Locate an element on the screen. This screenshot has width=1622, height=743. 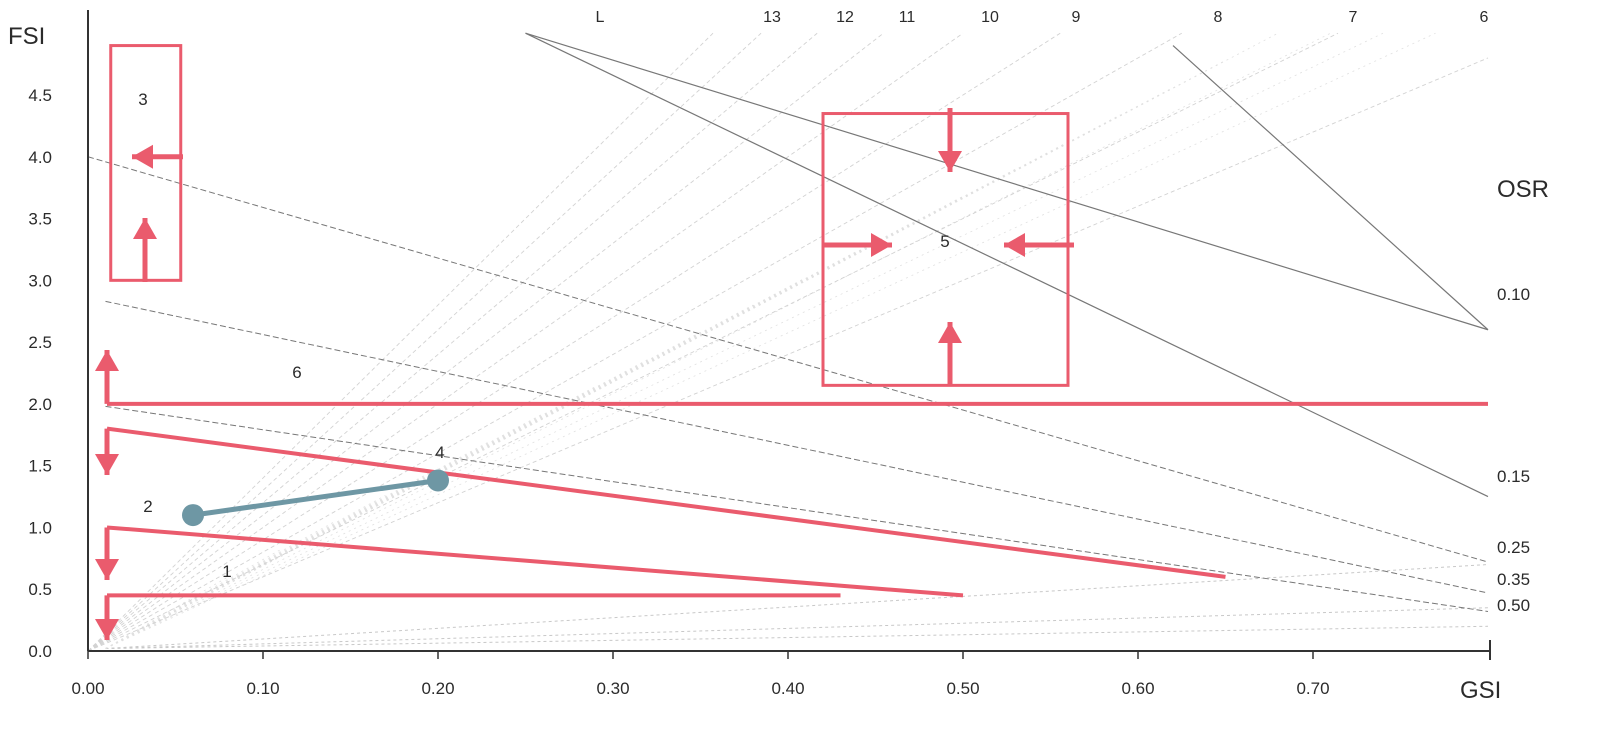
x-tick-label: 0.60 is located at coordinates (1137, 688).